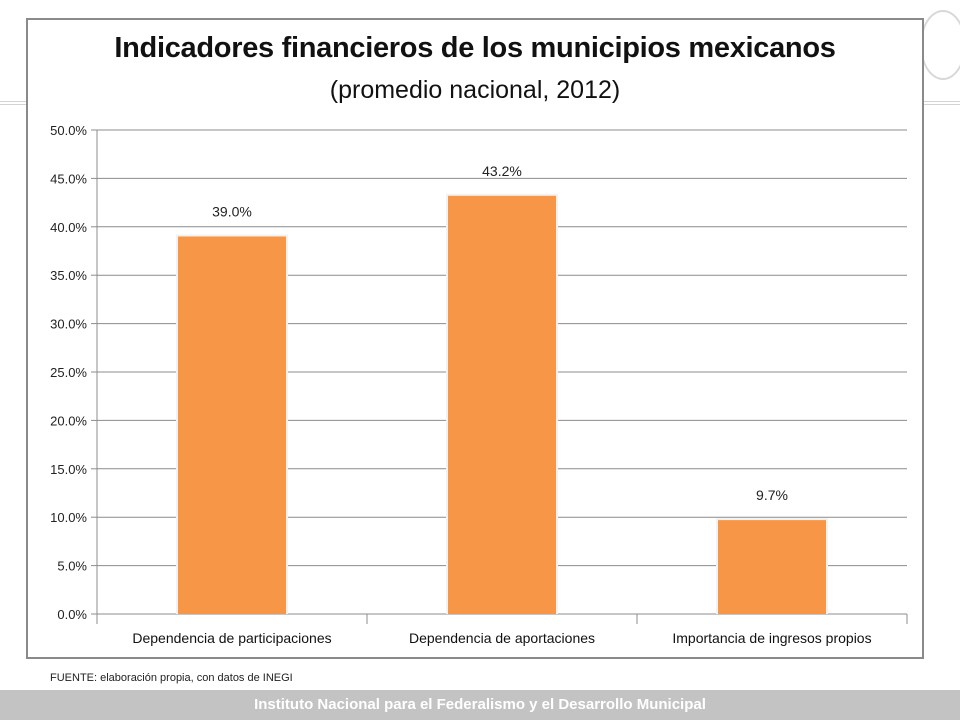 The width and height of the screenshot is (960, 720). I want to click on x-category-label: Dependencia de aportaciones, so click(502, 638).